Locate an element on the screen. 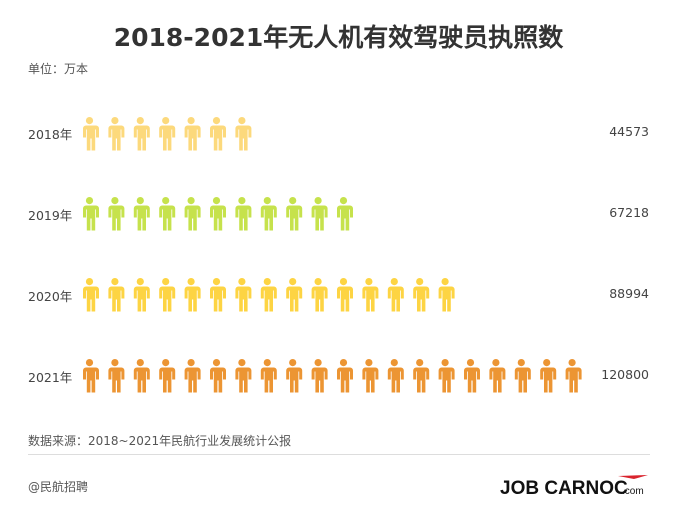 Image resolution: width=677 pixels, height=519 pixels. data-source: 数据来源：2018~2021年民航行业发展统计公报 is located at coordinates (160, 441).